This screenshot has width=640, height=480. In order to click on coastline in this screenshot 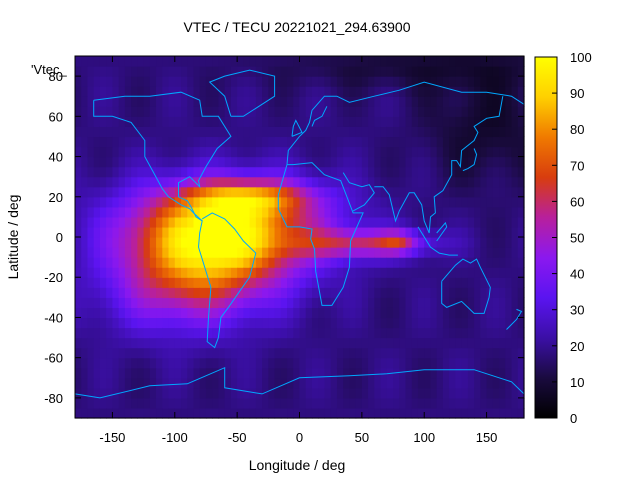, I will do `click(470, 160)`.